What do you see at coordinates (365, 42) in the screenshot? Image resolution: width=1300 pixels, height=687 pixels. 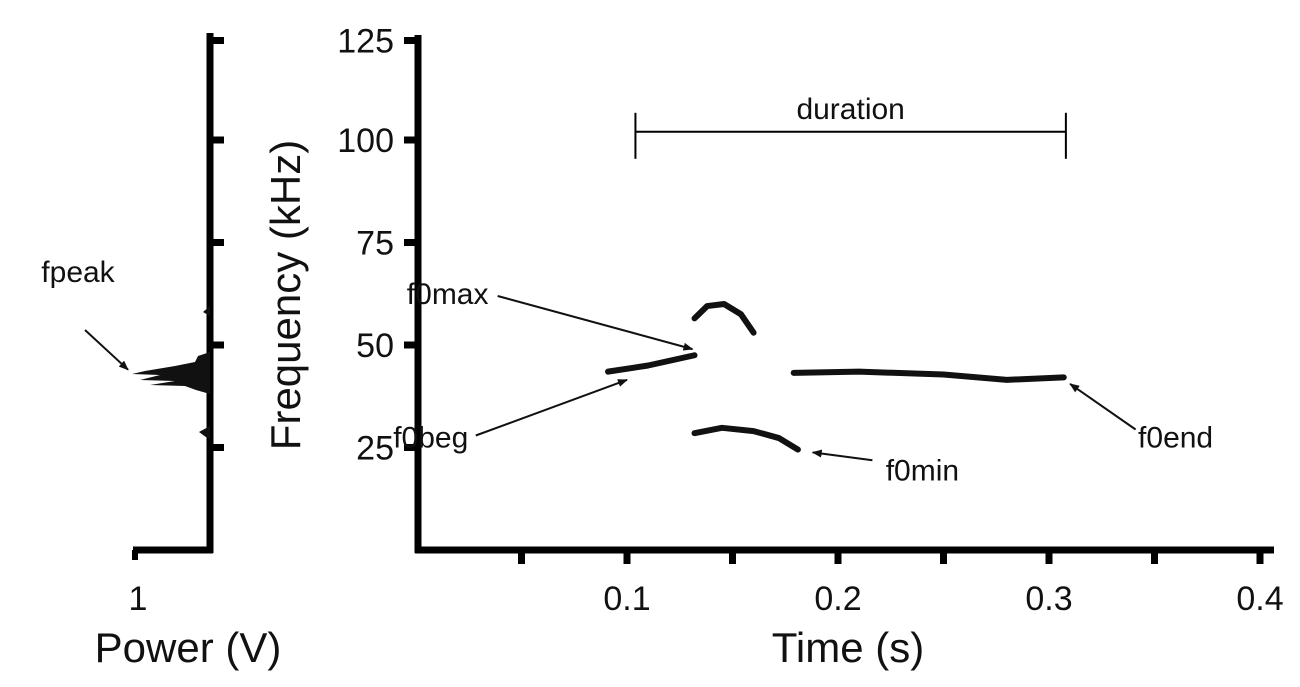 I see `y-tick-label: 125` at bounding box center [365, 42].